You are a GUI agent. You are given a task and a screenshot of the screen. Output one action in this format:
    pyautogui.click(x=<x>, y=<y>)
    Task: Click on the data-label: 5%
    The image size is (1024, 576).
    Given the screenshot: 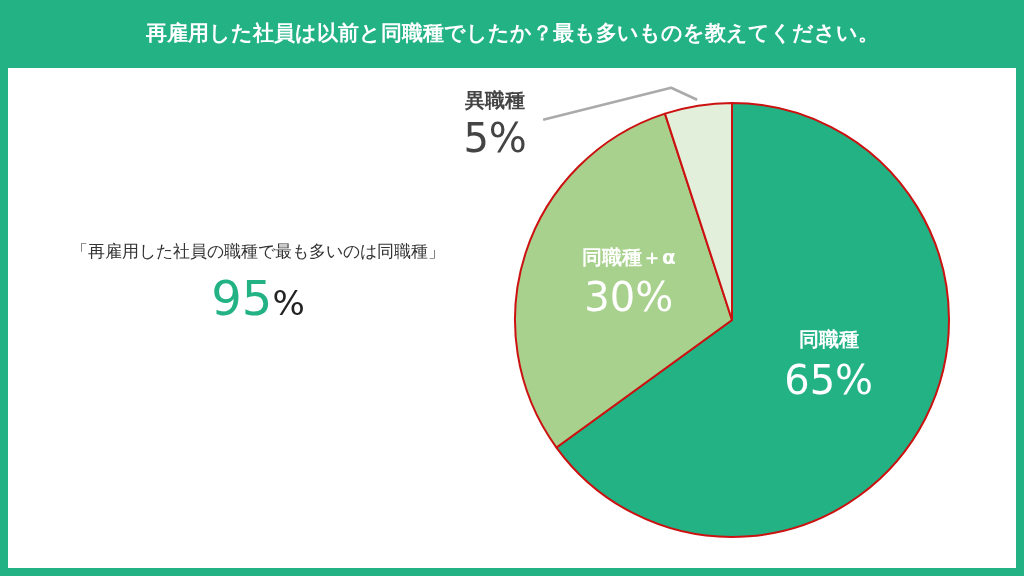 What is the action you would take?
    pyautogui.click(x=495, y=138)
    